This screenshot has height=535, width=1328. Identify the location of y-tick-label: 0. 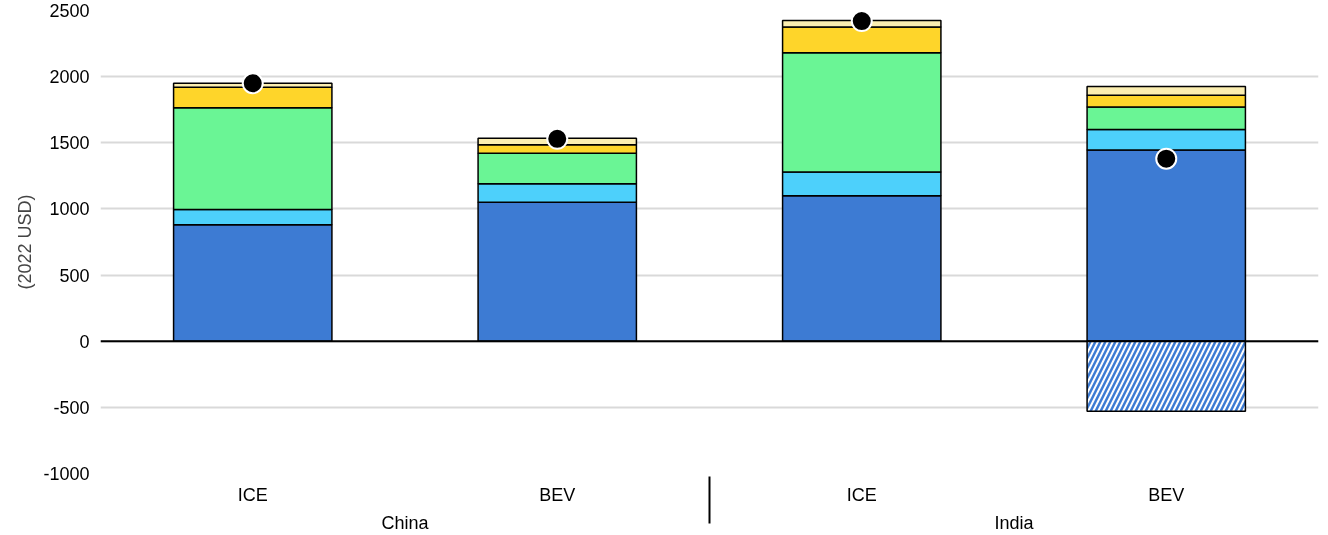
(84, 341).